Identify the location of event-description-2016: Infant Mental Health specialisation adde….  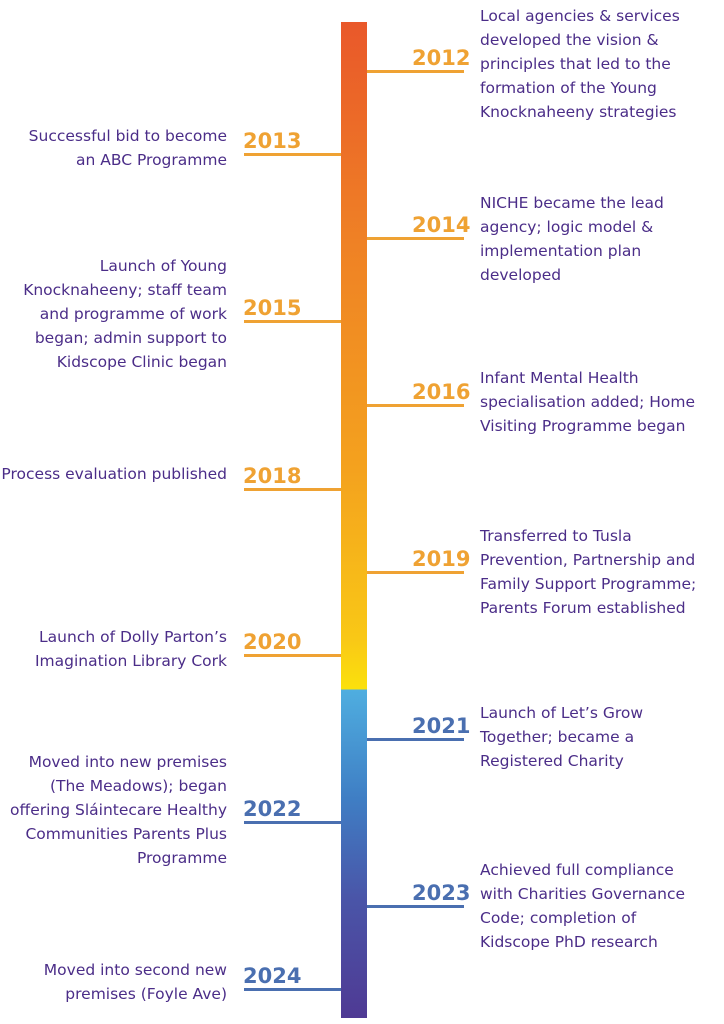
(588, 402).